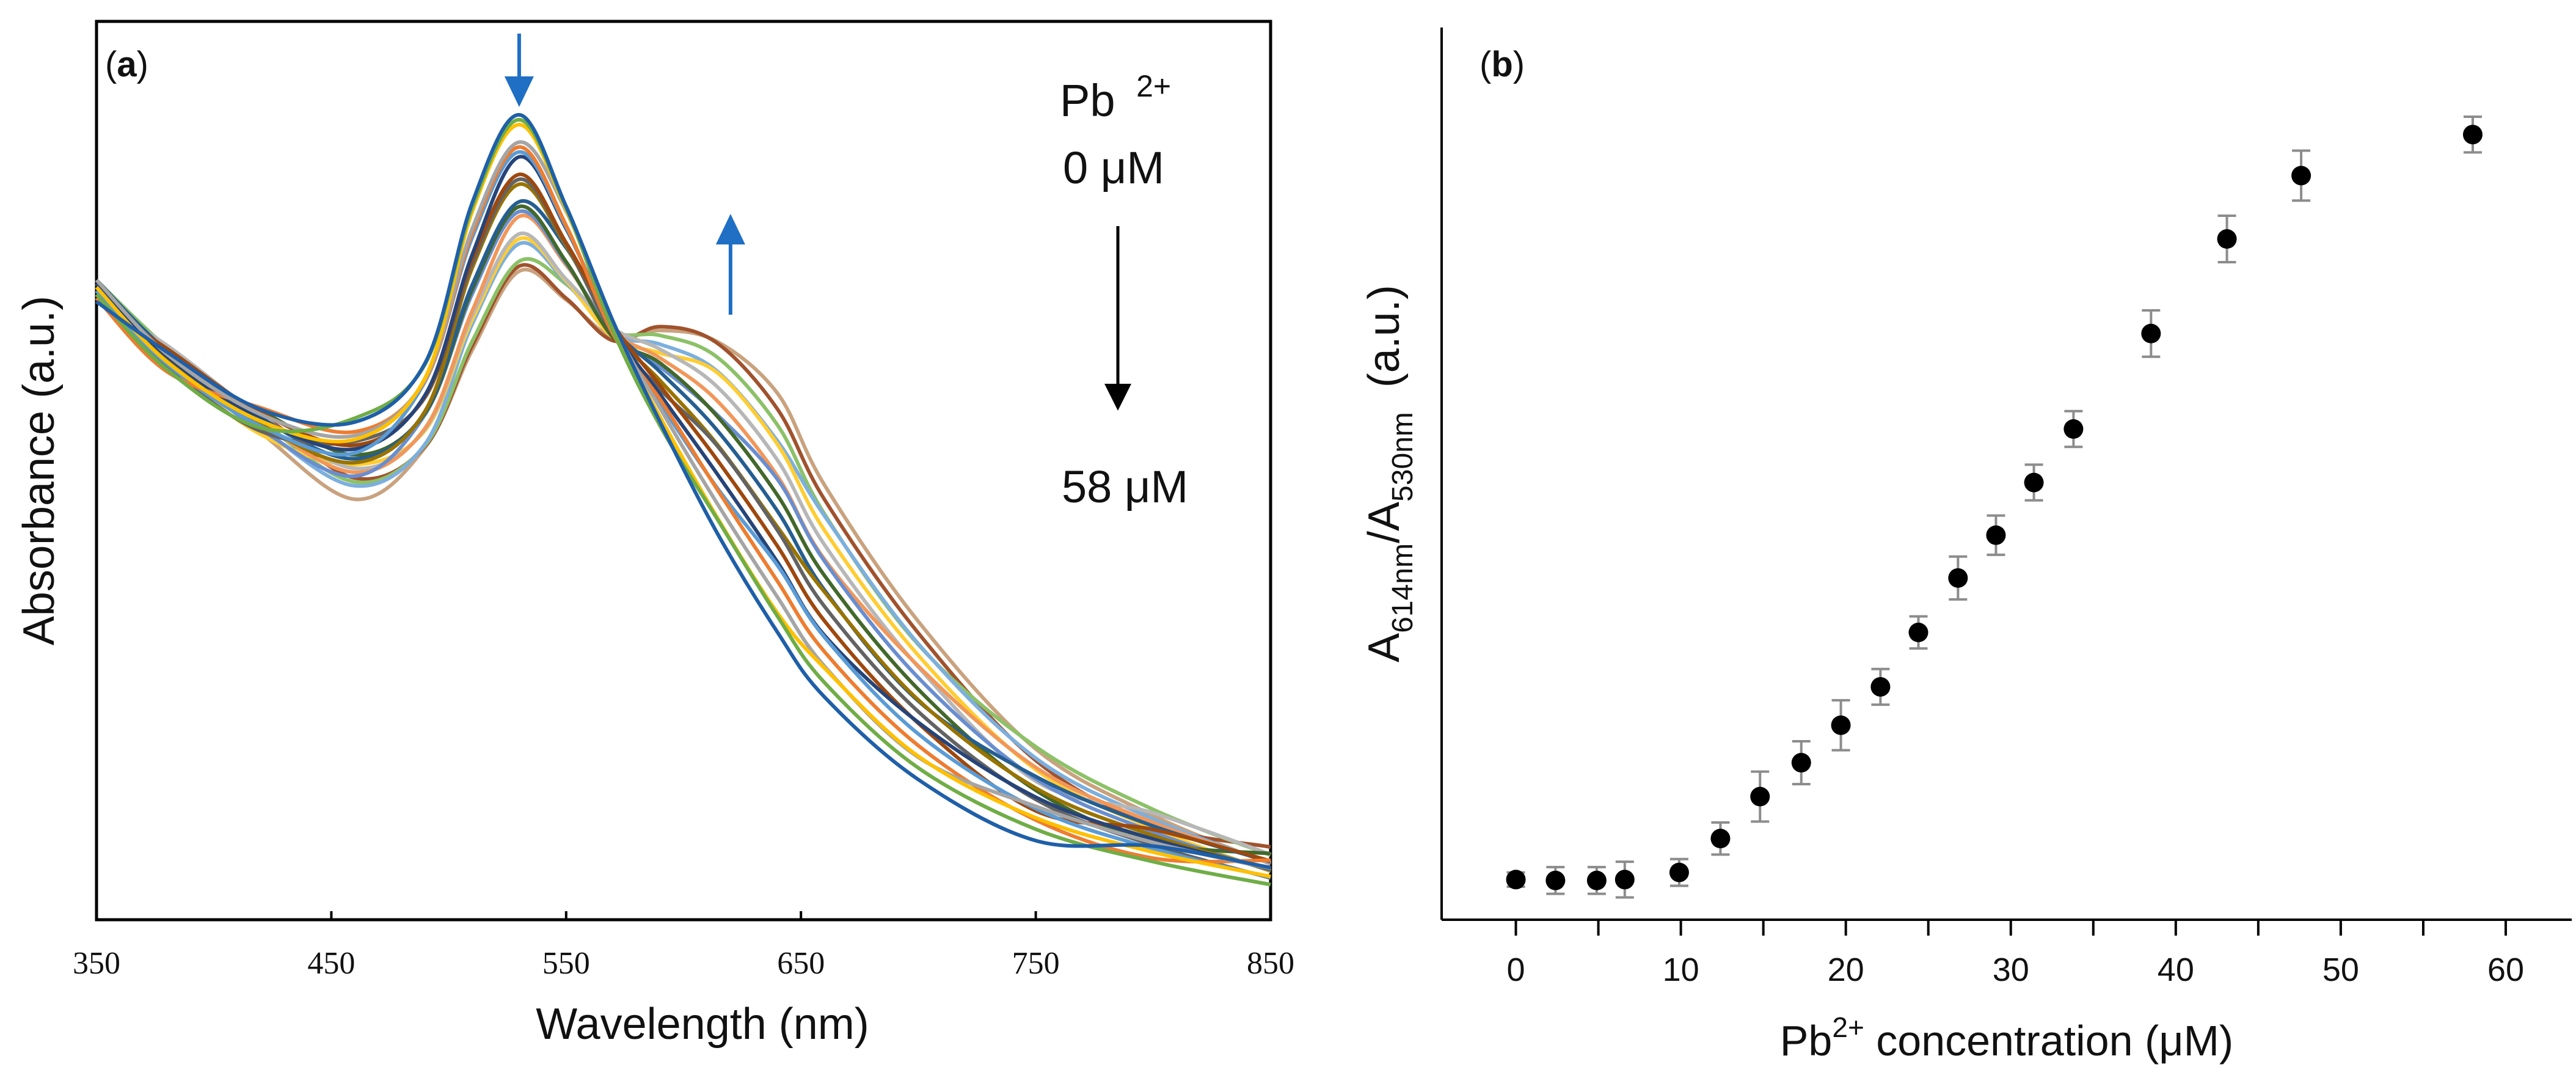 The width and height of the screenshot is (2576, 1078). Describe the element at coordinates (624, 175) in the screenshot. I see `panel-a-arrows` at that location.